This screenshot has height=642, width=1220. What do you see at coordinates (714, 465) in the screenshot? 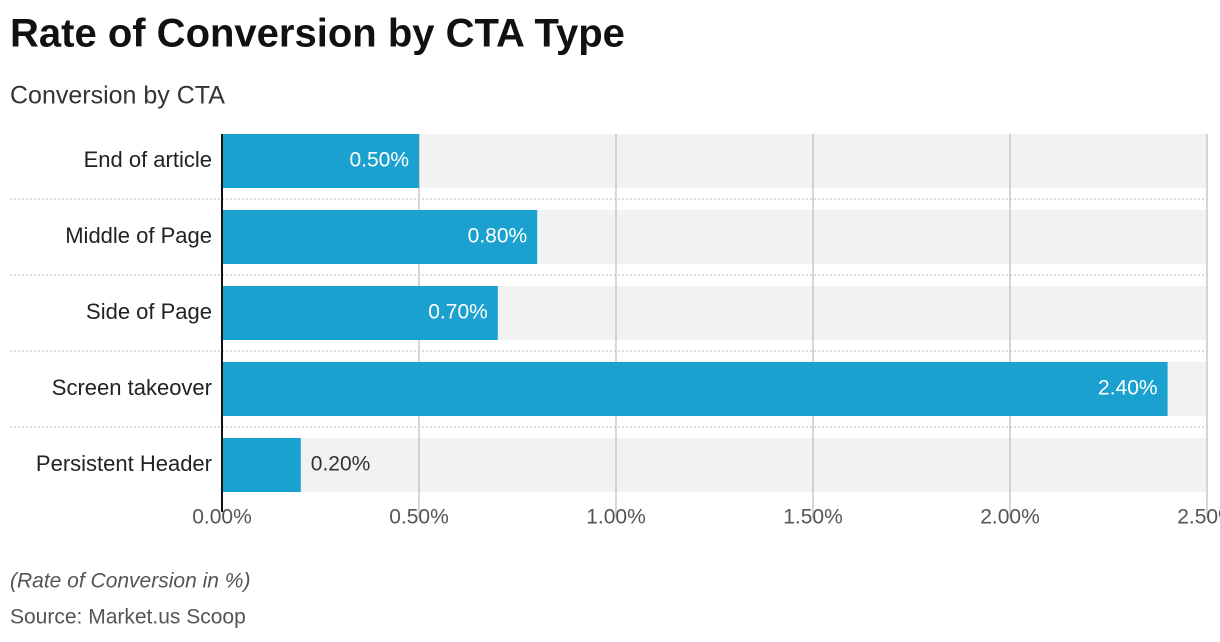
I see `row-band` at bounding box center [714, 465].